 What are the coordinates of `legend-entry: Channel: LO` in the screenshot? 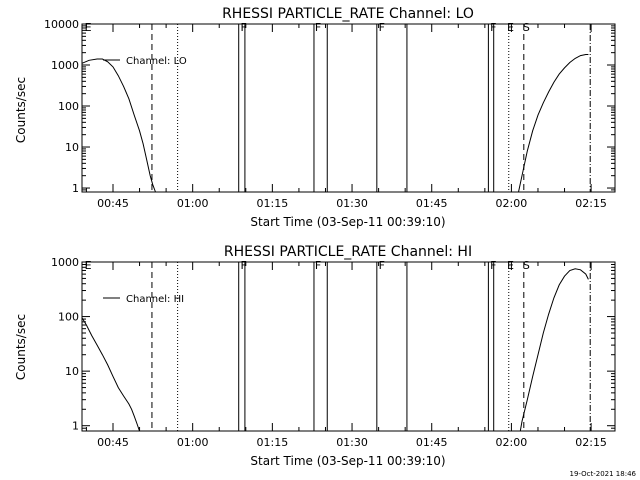 It's located at (156, 61).